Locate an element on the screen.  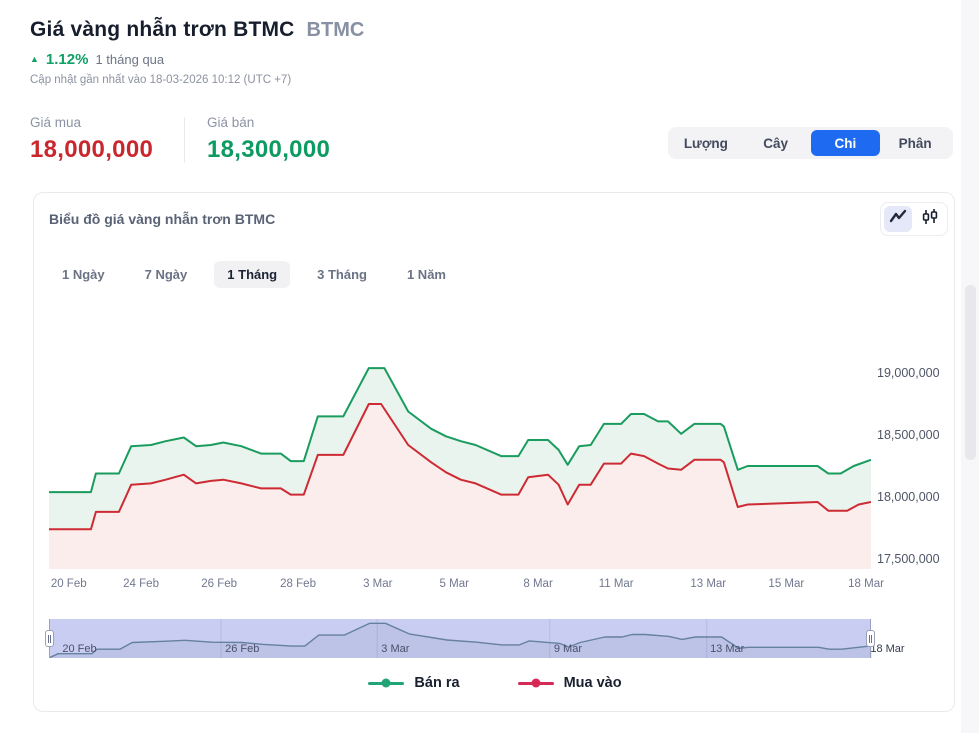
y-tick-17500000: 17,500,000 is located at coordinates (908, 559).